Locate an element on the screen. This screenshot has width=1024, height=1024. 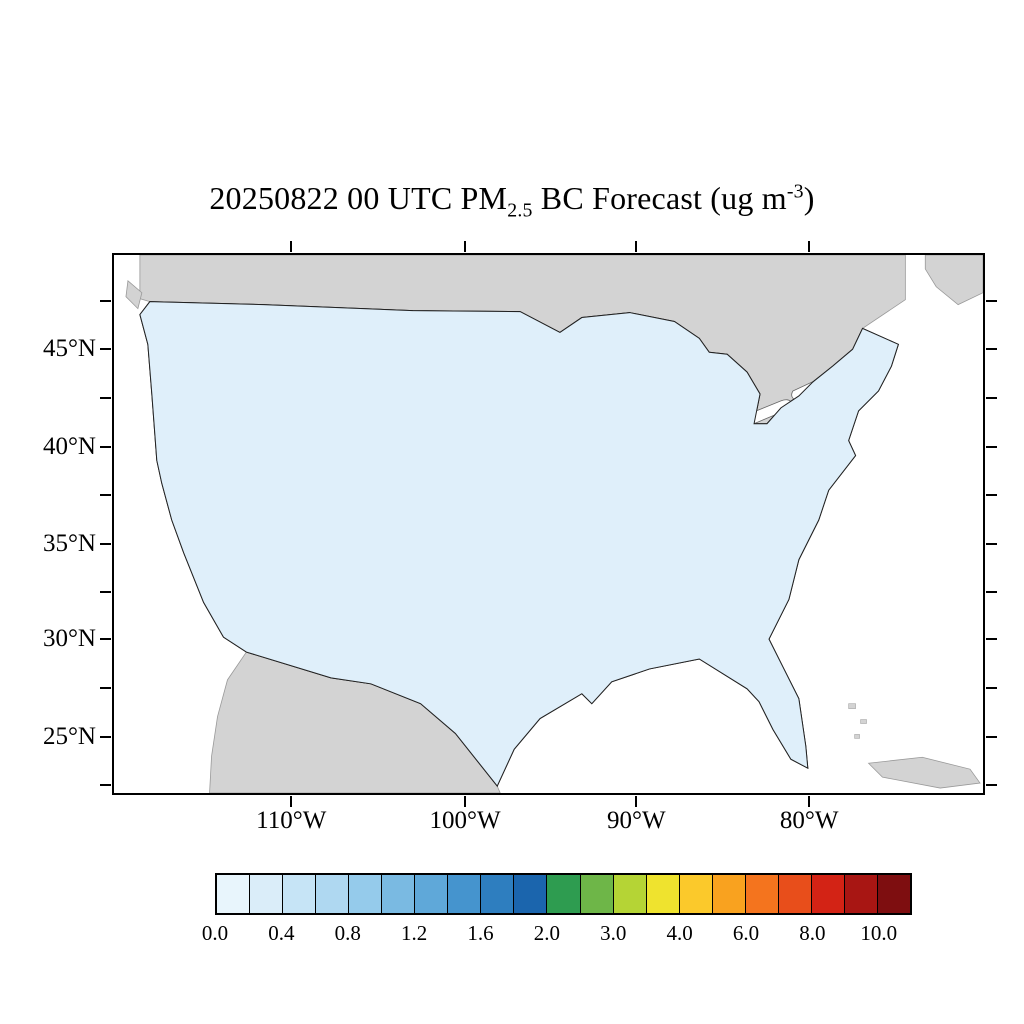
nova-scotia-landmass is located at coordinates (953, 280).